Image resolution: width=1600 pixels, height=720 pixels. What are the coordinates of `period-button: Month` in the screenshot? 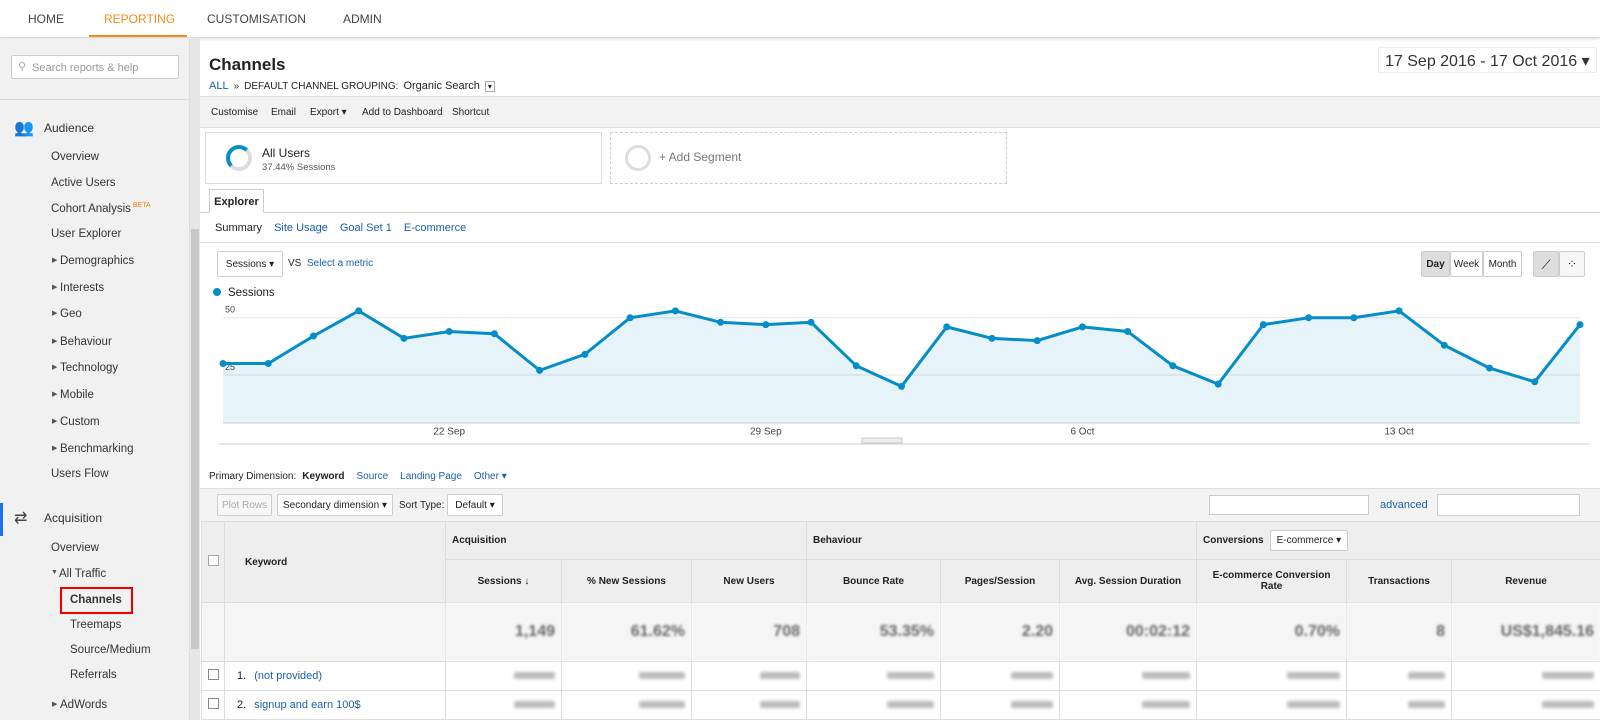 It's located at (1502, 264).